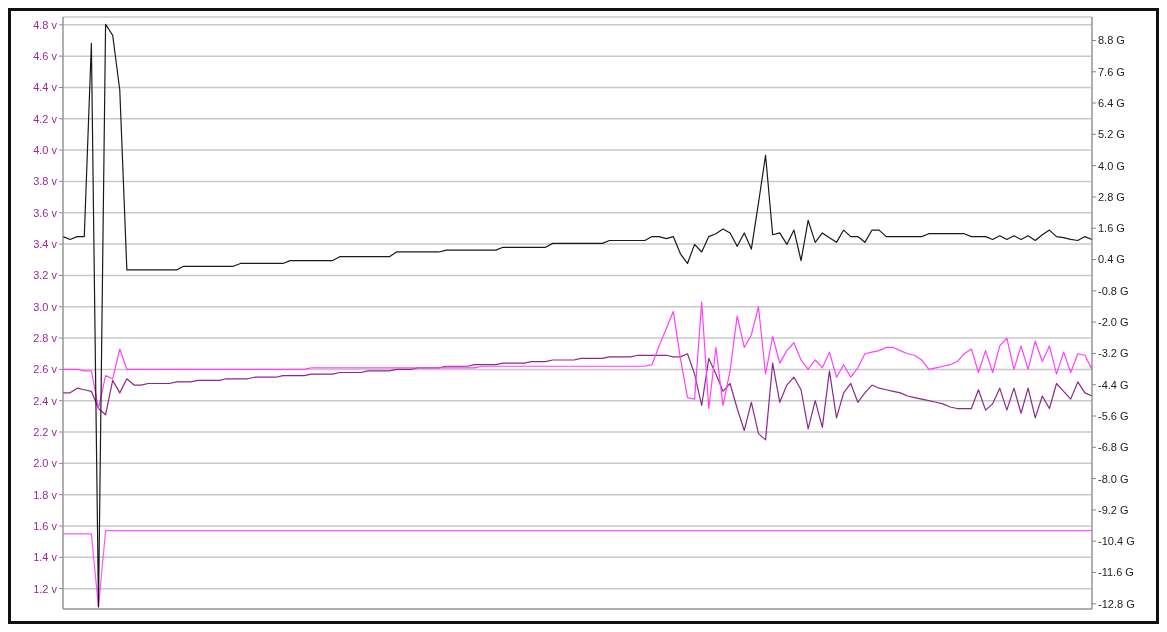 The height and width of the screenshot is (632, 1167). What do you see at coordinates (45, 212) in the screenshot?
I see `y-tick-label: 3.6 v` at bounding box center [45, 212].